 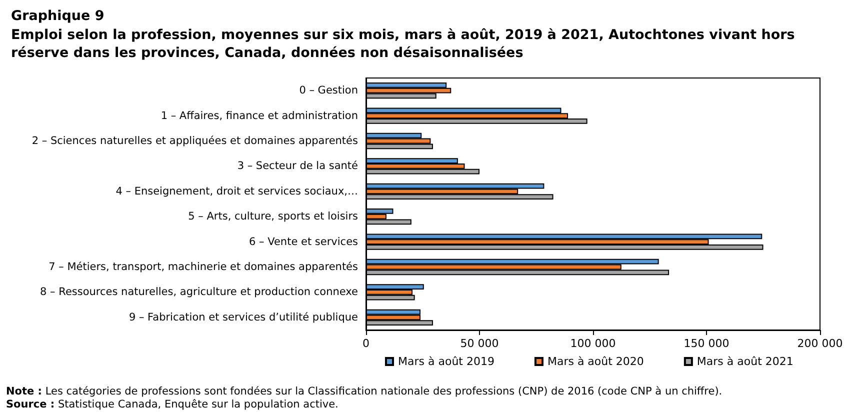 I want to click on y-tick-label: 5 – Arts, culture, sports et loisirs, so click(x=273, y=216).